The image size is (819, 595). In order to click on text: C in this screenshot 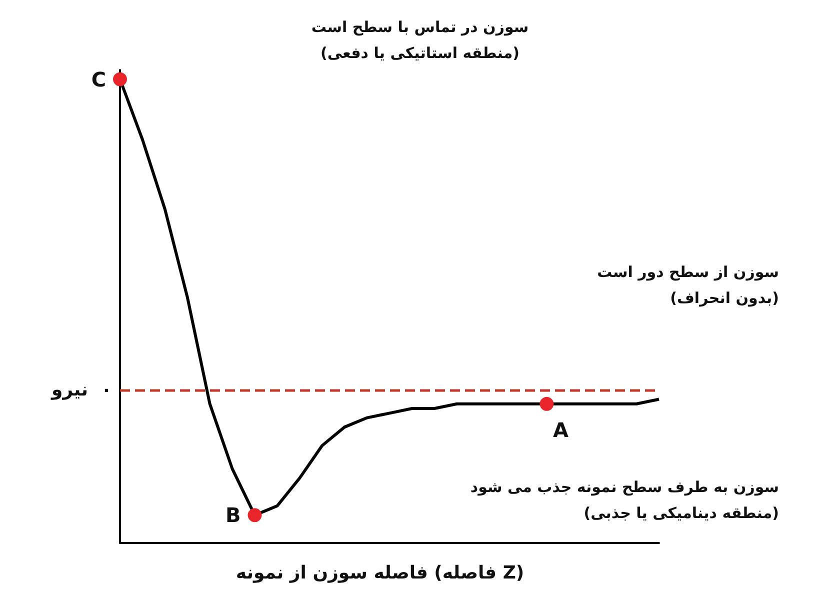, I will do `click(98, 79)`.